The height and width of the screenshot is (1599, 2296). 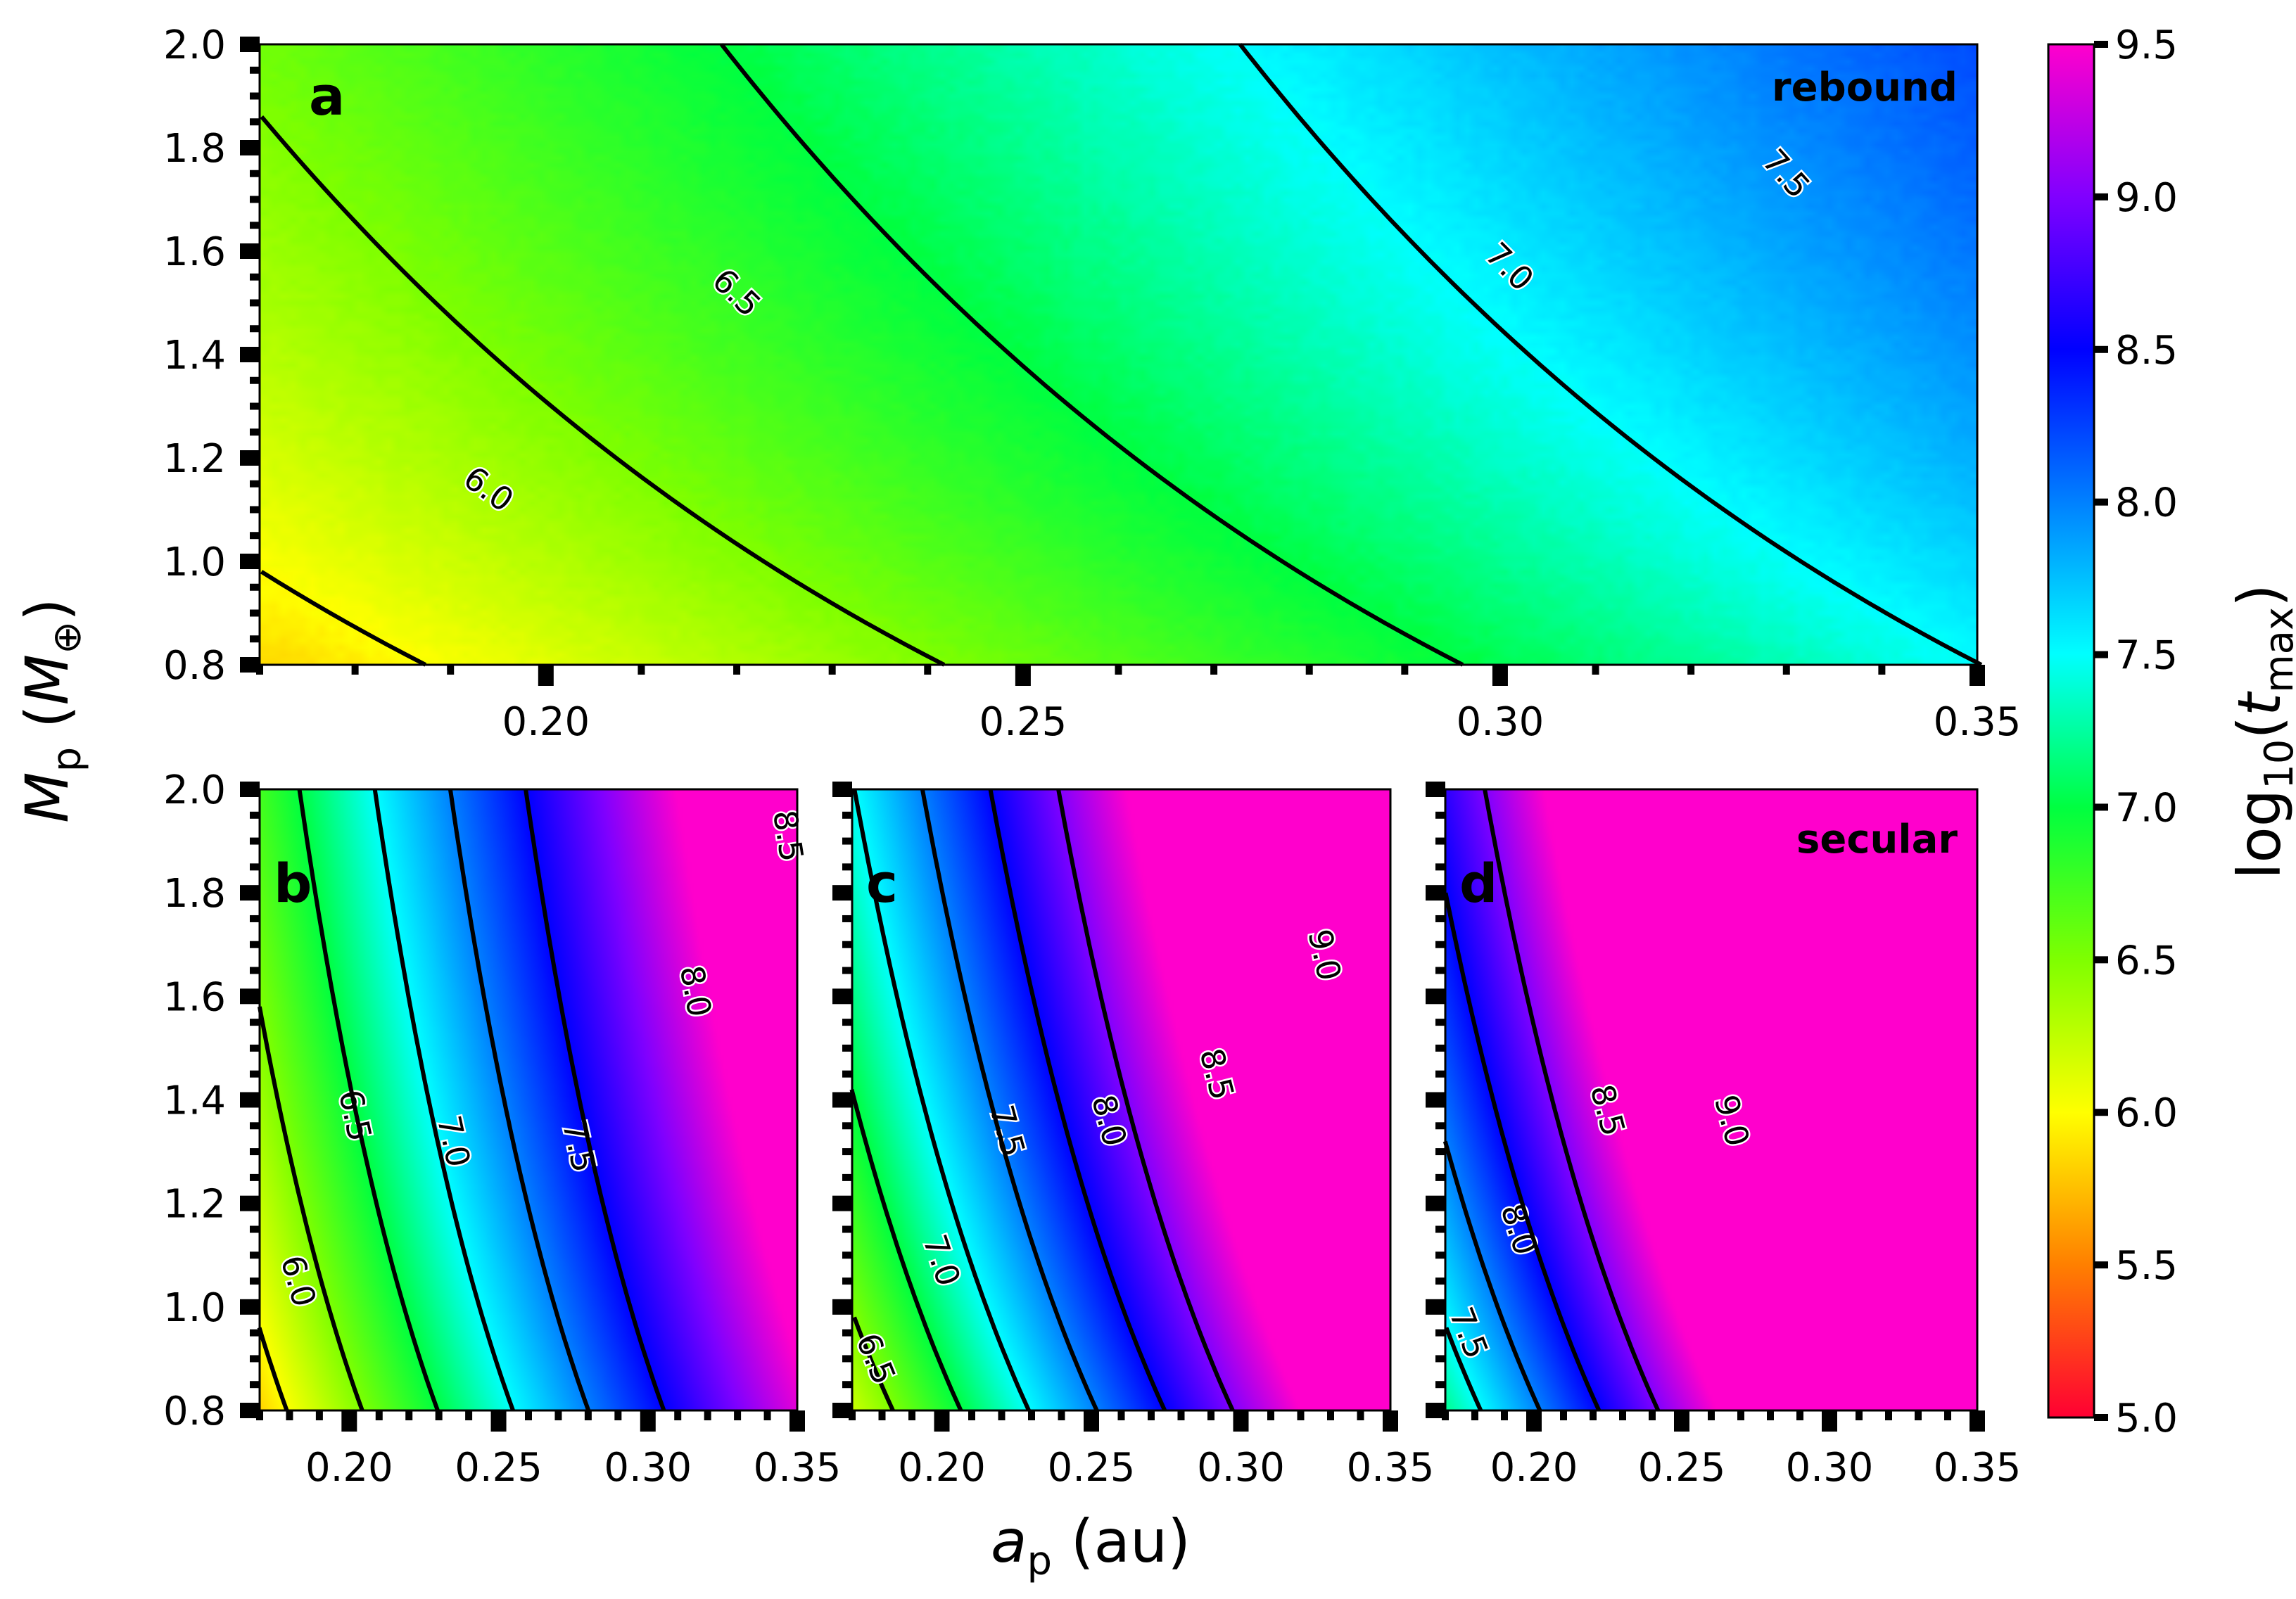 What do you see at coordinates (1865, 87) in the screenshot?
I see `panel-tag-a: rebound` at bounding box center [1865, 87].